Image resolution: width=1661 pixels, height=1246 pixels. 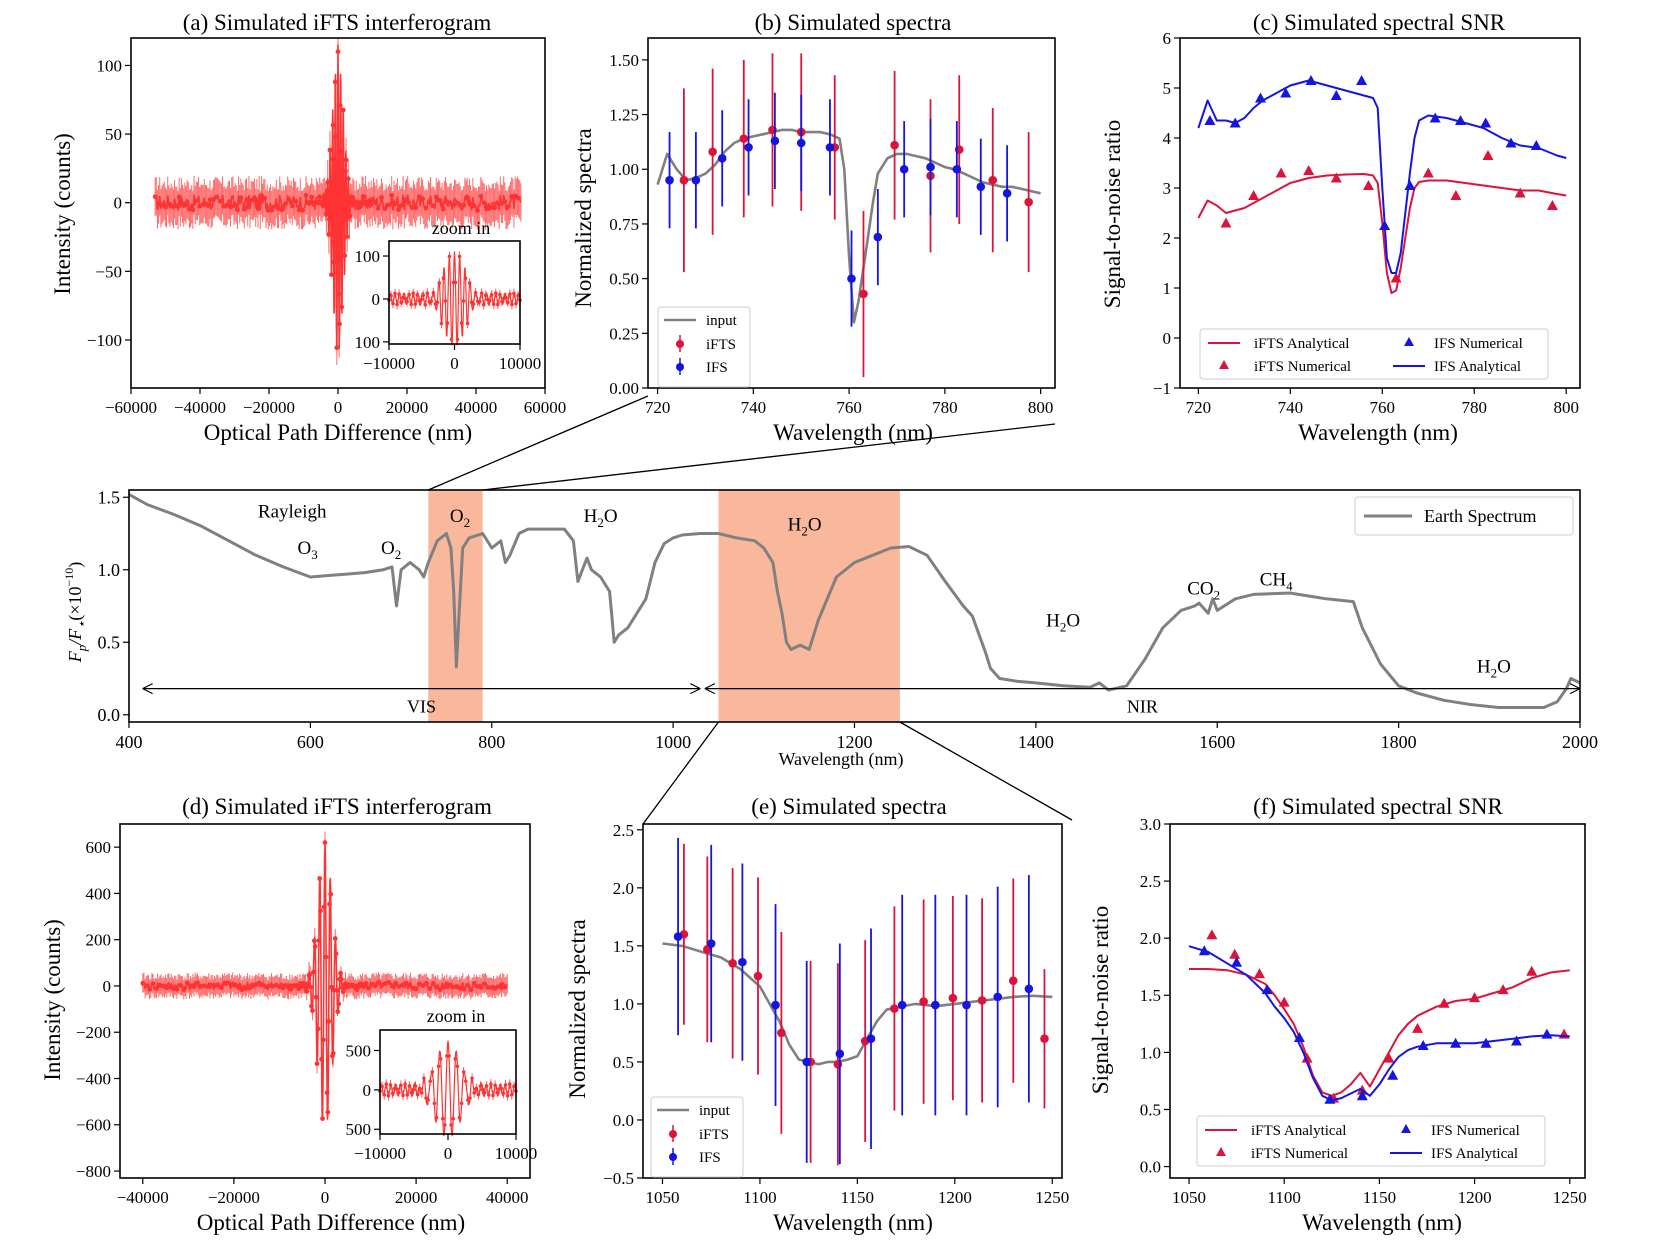 I want to click on panel-a-inset: zoom in −10000 0 10000 100 0 100, so click(x=448, y=295).